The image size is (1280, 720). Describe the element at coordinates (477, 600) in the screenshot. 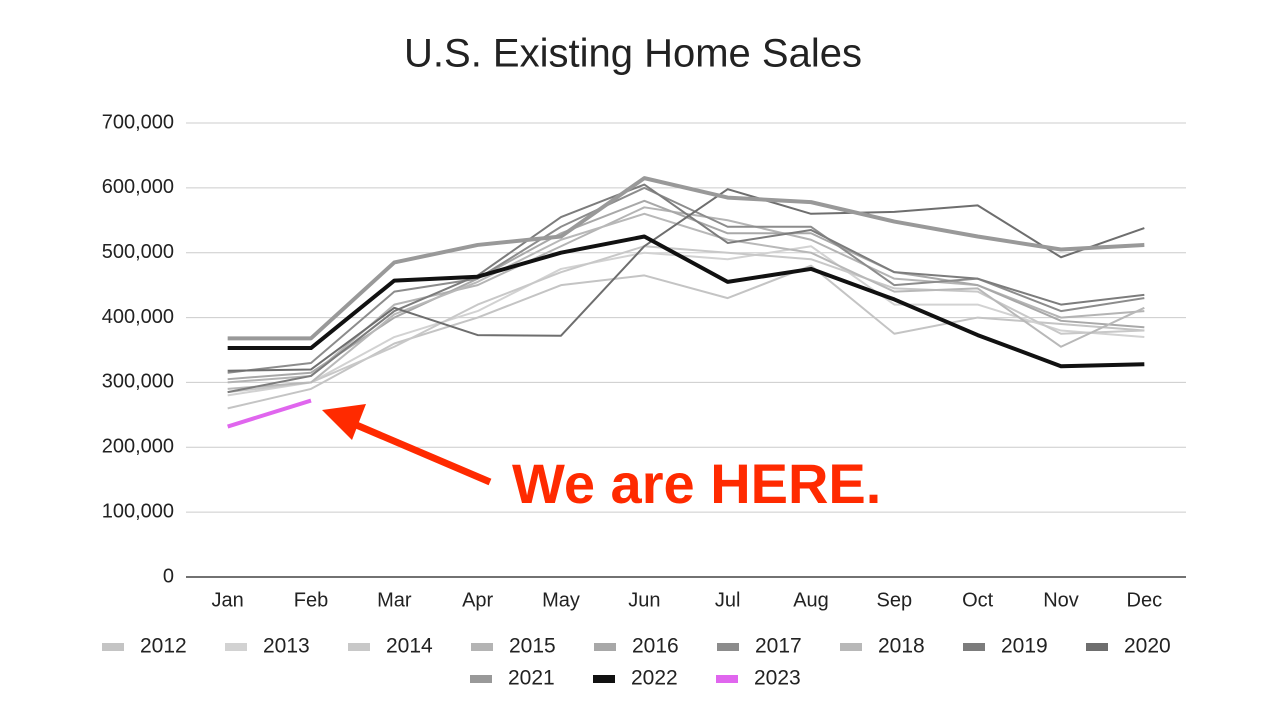

I see `x-tick-label: Apr` at that location.